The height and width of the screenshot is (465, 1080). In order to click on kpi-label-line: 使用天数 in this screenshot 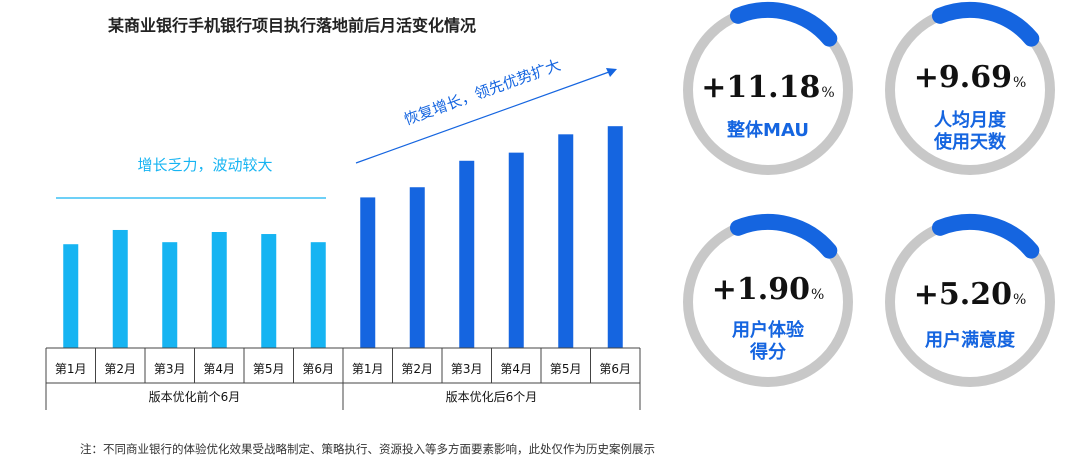, I will do `click(970, 142)`.